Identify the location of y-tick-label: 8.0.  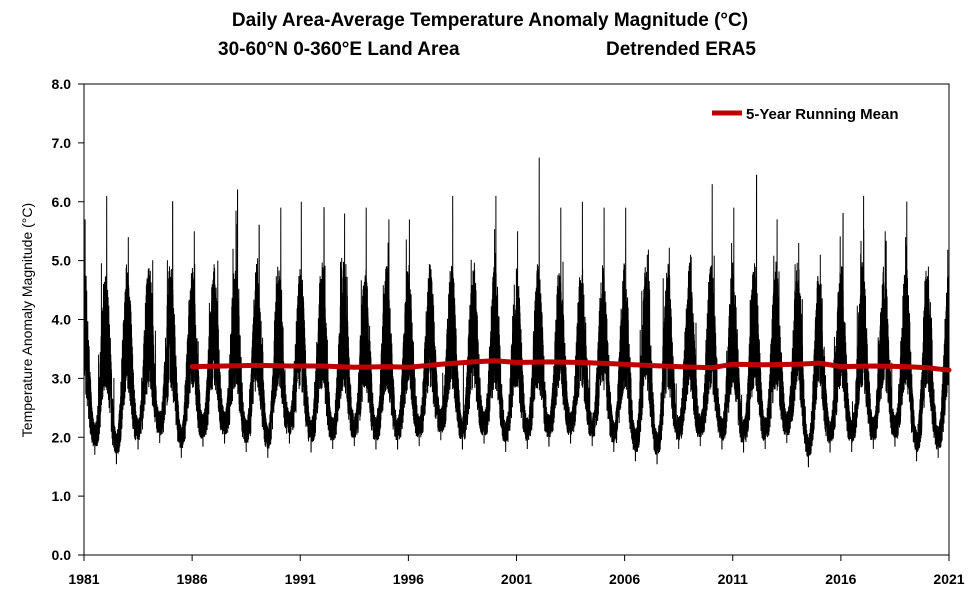
(62, 84).